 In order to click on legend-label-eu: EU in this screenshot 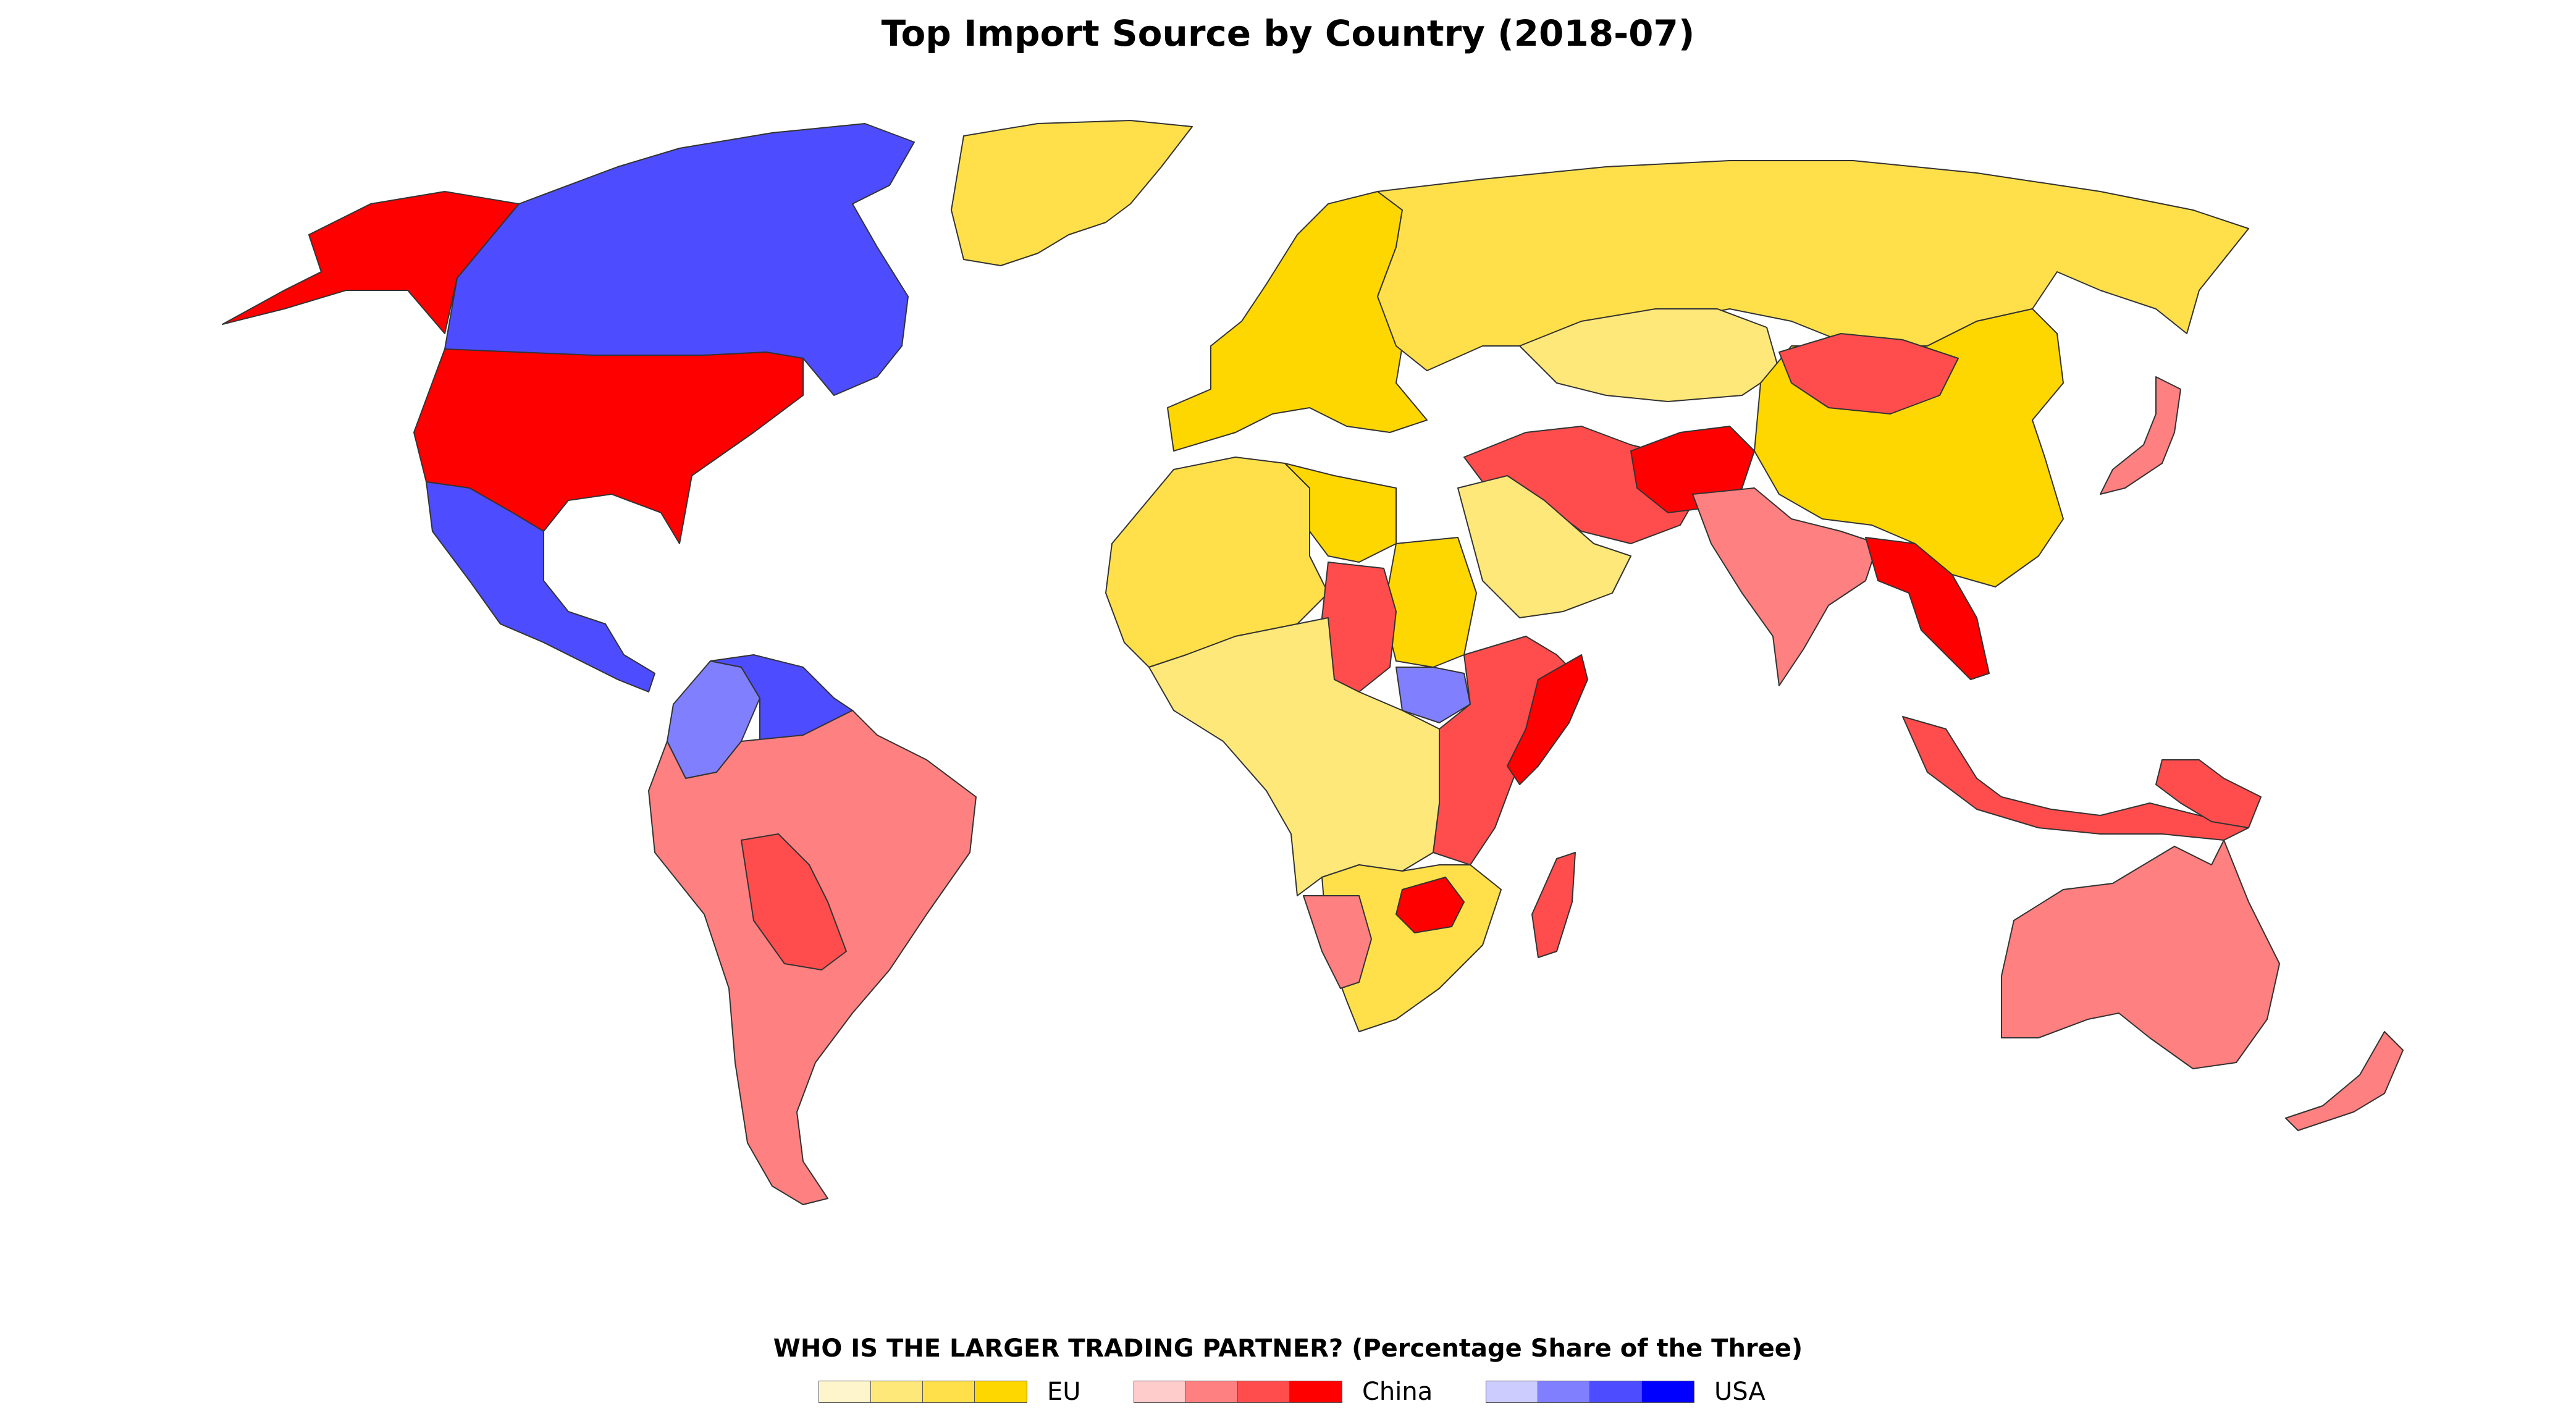, I will do `click(1064, 1392)`.